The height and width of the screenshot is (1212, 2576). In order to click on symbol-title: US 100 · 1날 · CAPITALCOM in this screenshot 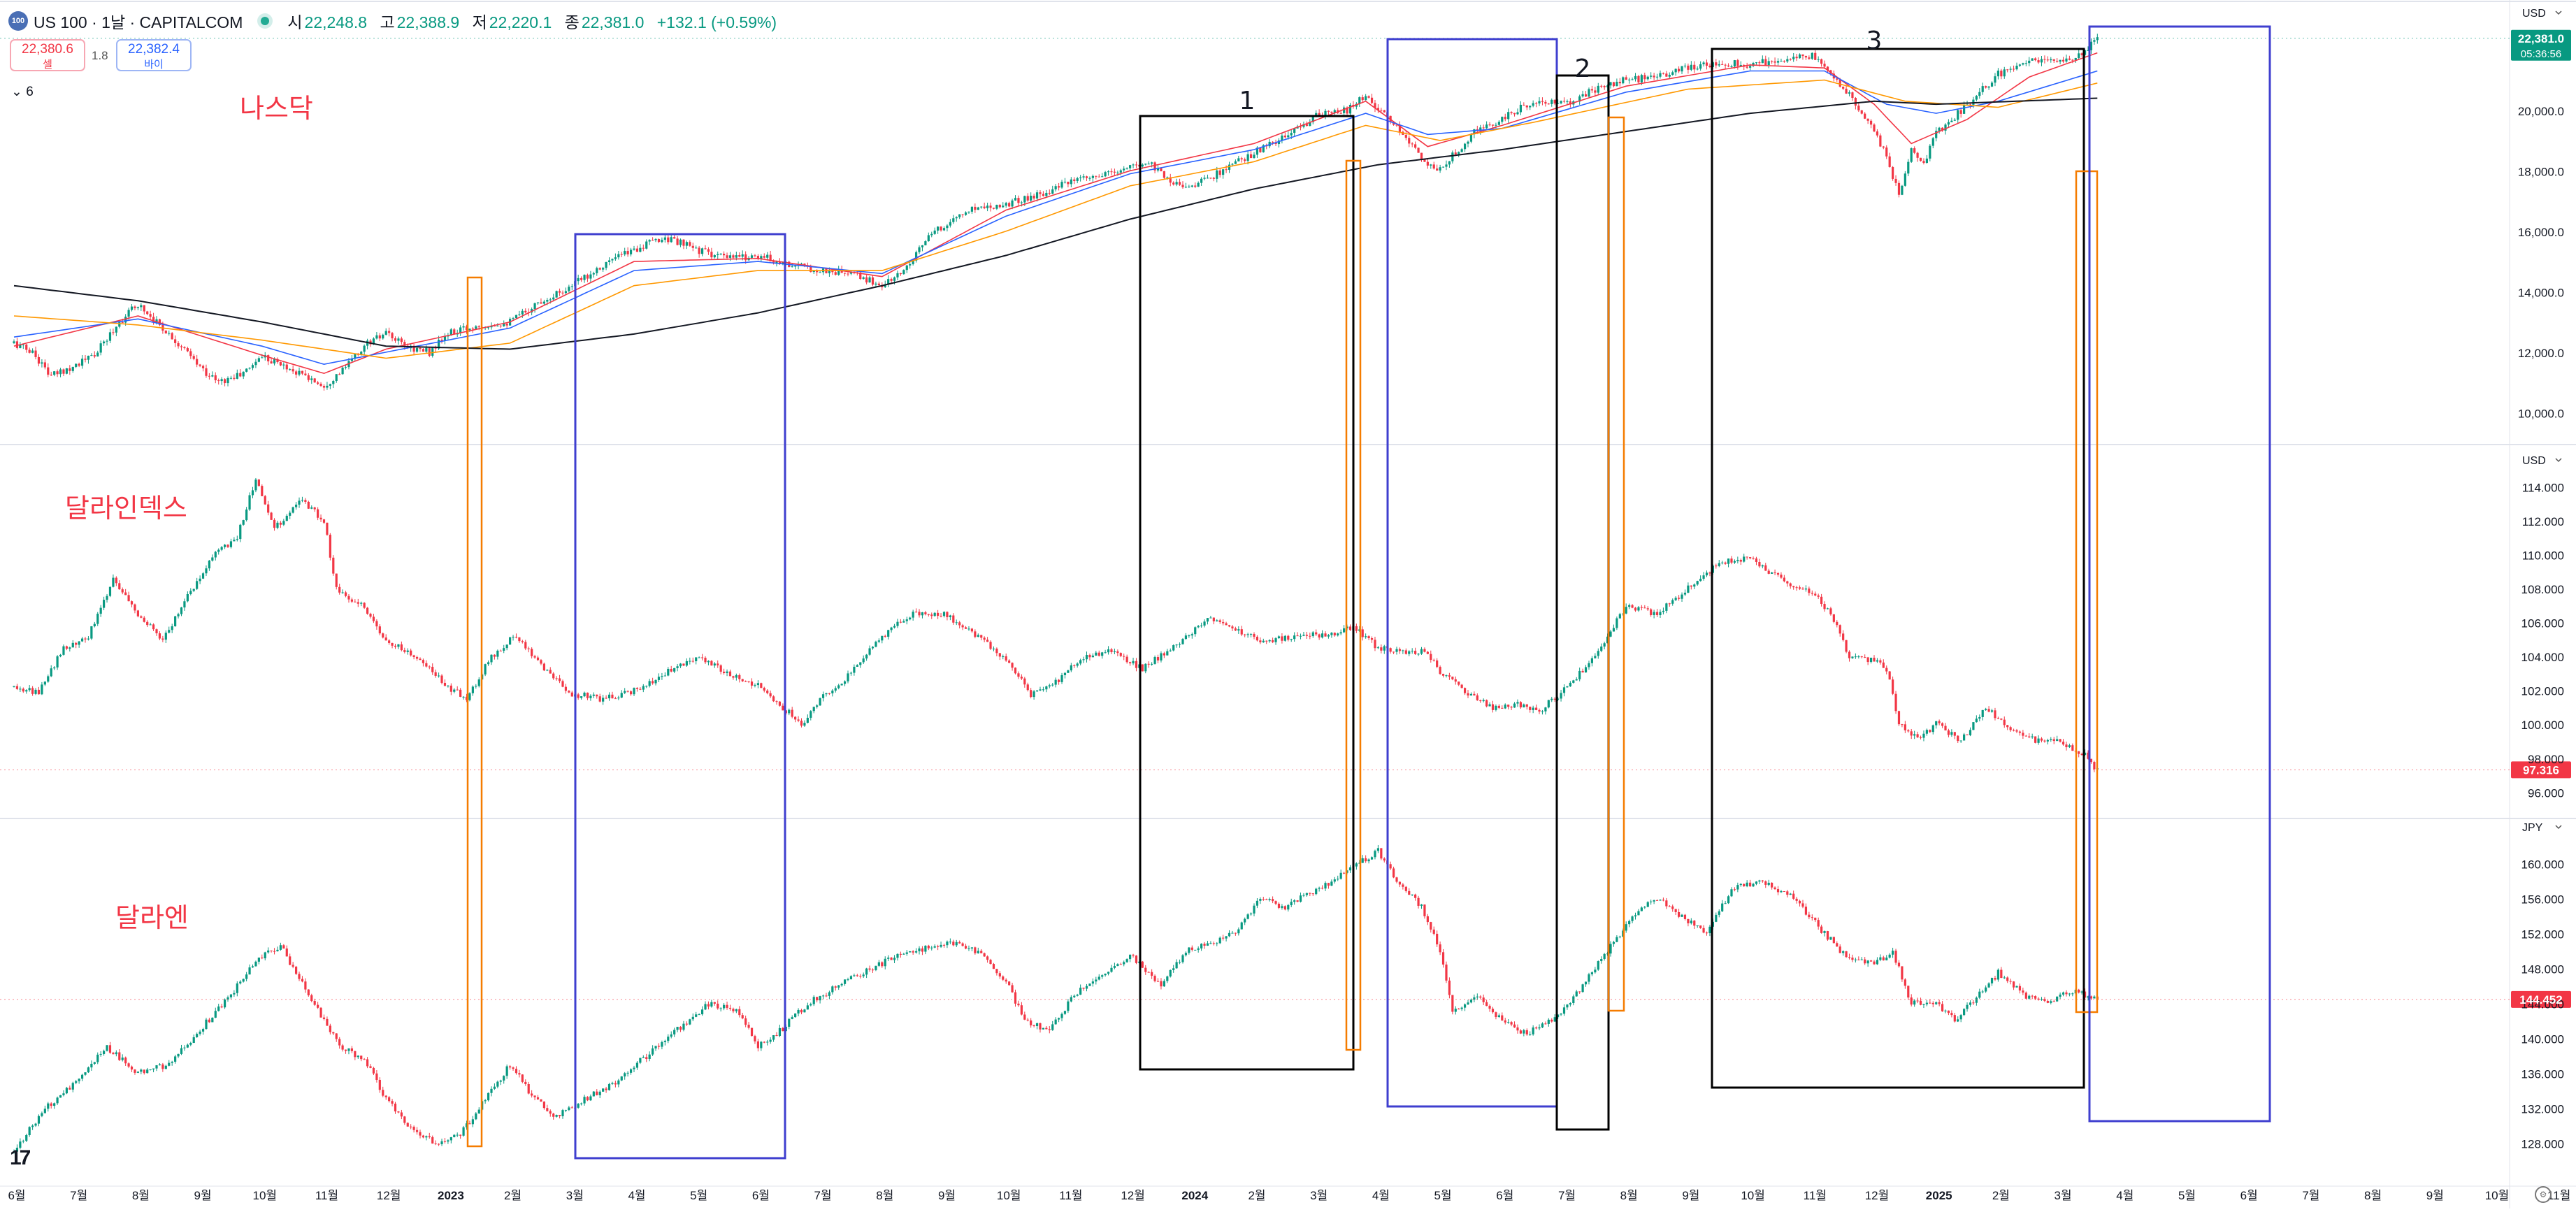, I will do `click(138, 22)`.